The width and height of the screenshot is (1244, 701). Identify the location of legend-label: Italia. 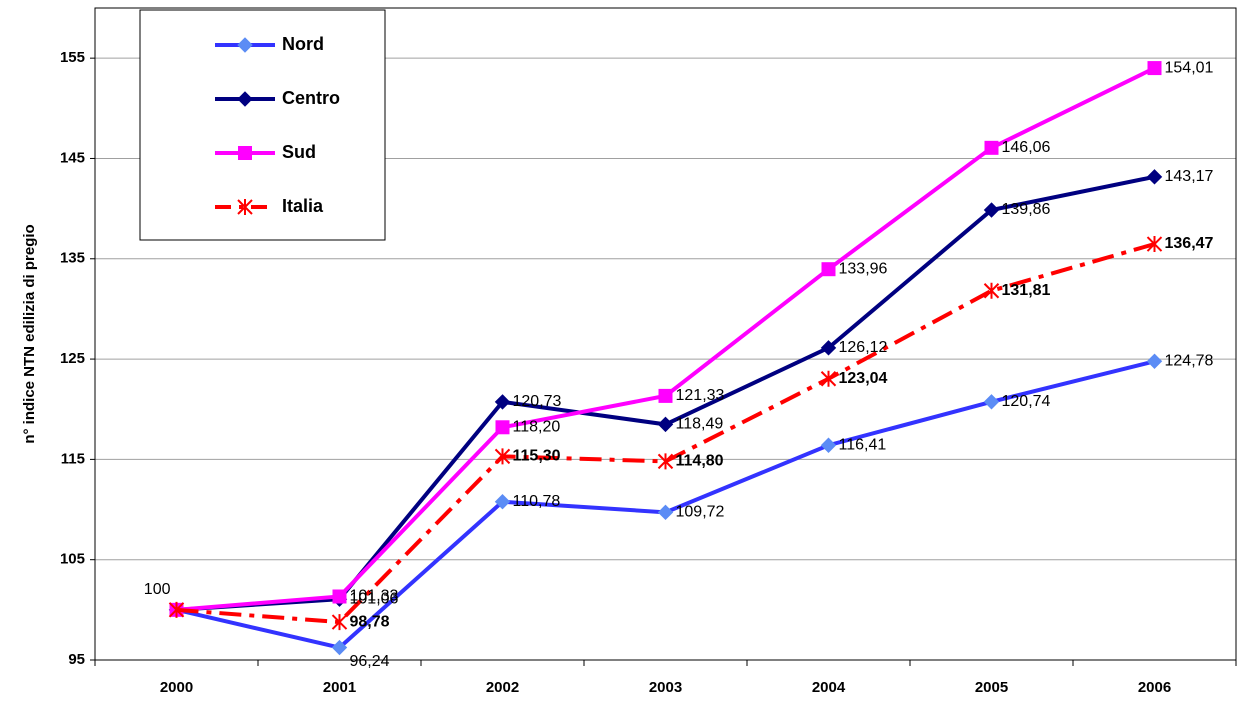
(303, 206).